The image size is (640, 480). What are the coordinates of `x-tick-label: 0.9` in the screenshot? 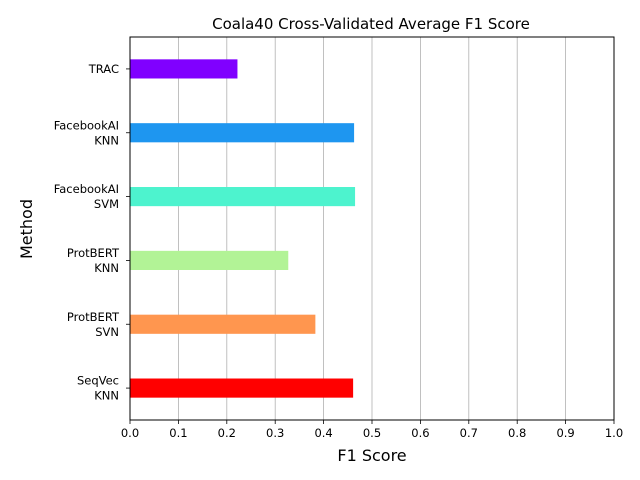 It's located at (565, 433).